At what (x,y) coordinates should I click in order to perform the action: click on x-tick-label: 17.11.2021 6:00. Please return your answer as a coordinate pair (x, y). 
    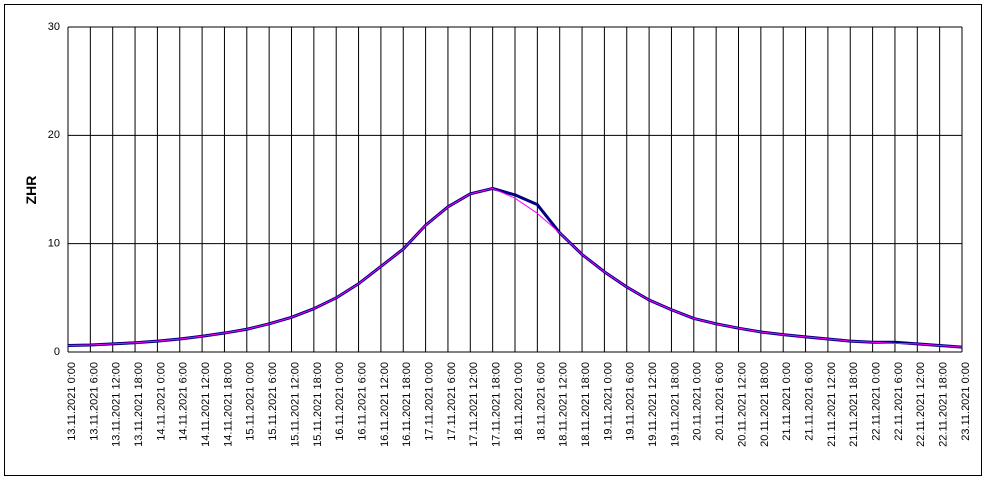
    Looking at the image, I should click on (452, 401).